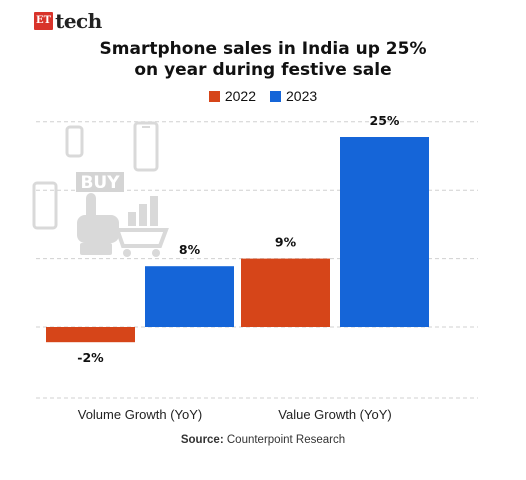 This screenshot has height=480, width=526. I want to click on legend-item-2022: 2022, so click(232, 96).